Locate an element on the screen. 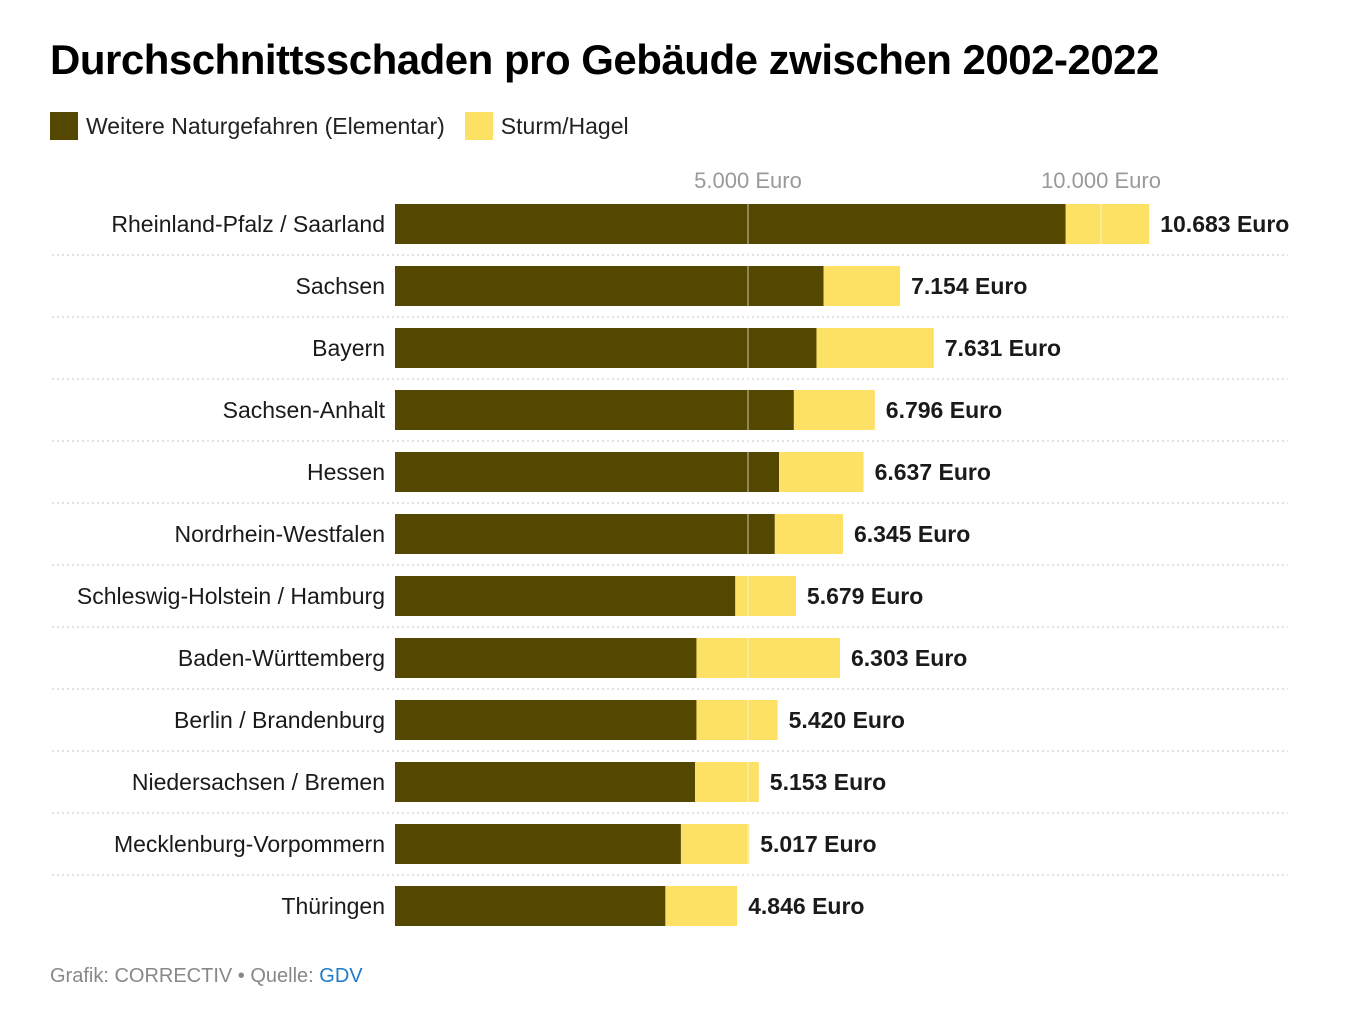 This screenshot has height=1032, width=1350. source-link: GDV is located at coordinates (341, 976).